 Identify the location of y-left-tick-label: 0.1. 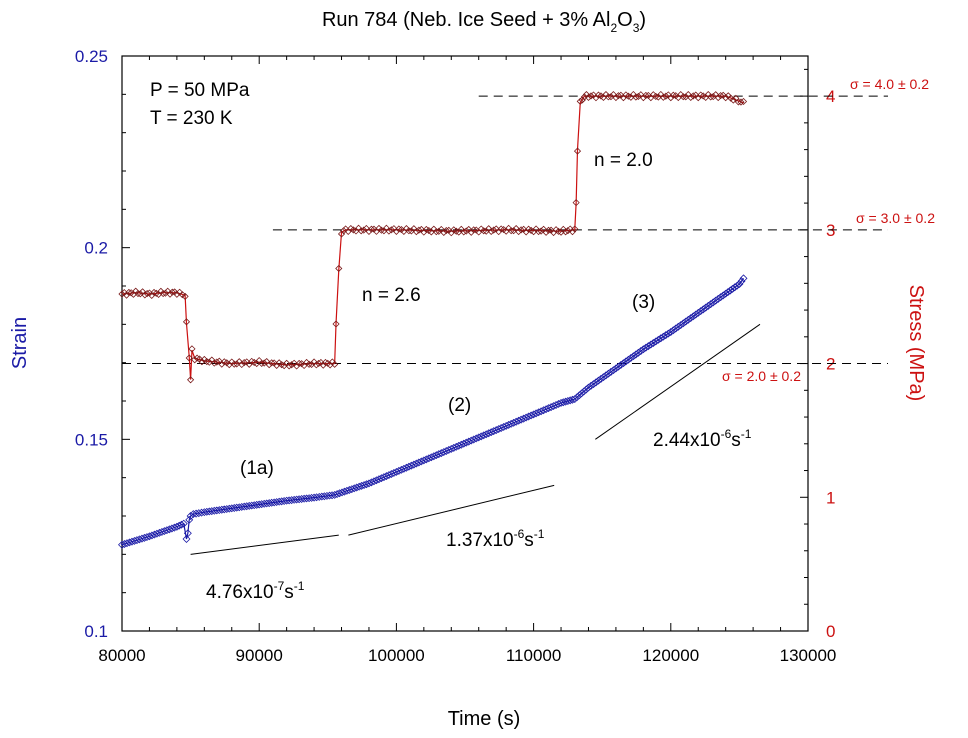
(96, 631).